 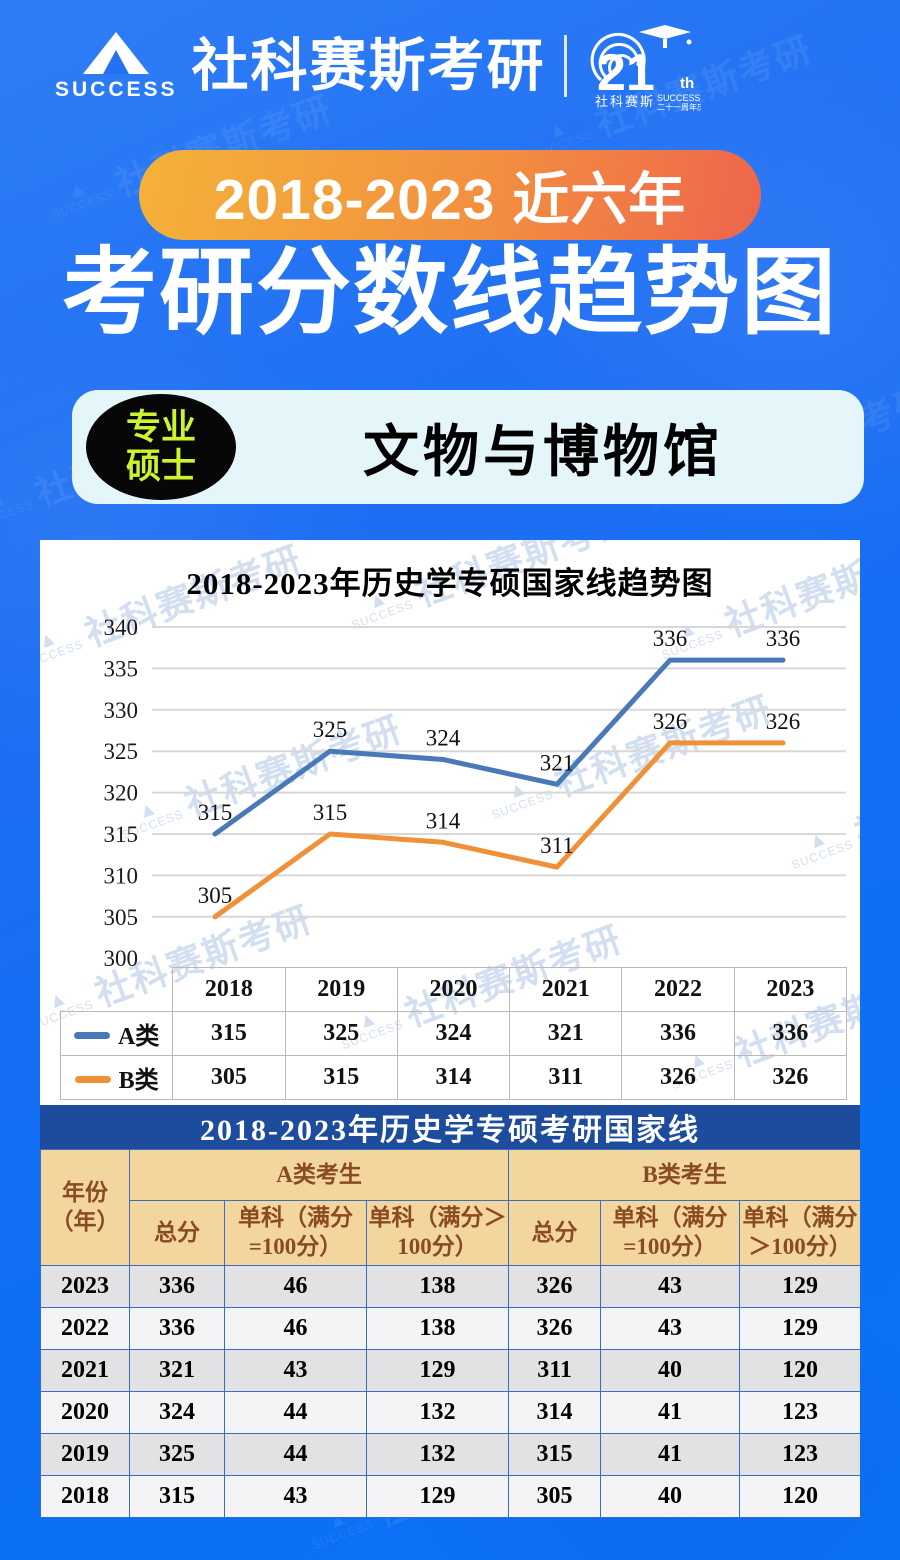 I want to click on data-label: 324, so click(x=443, y=737).